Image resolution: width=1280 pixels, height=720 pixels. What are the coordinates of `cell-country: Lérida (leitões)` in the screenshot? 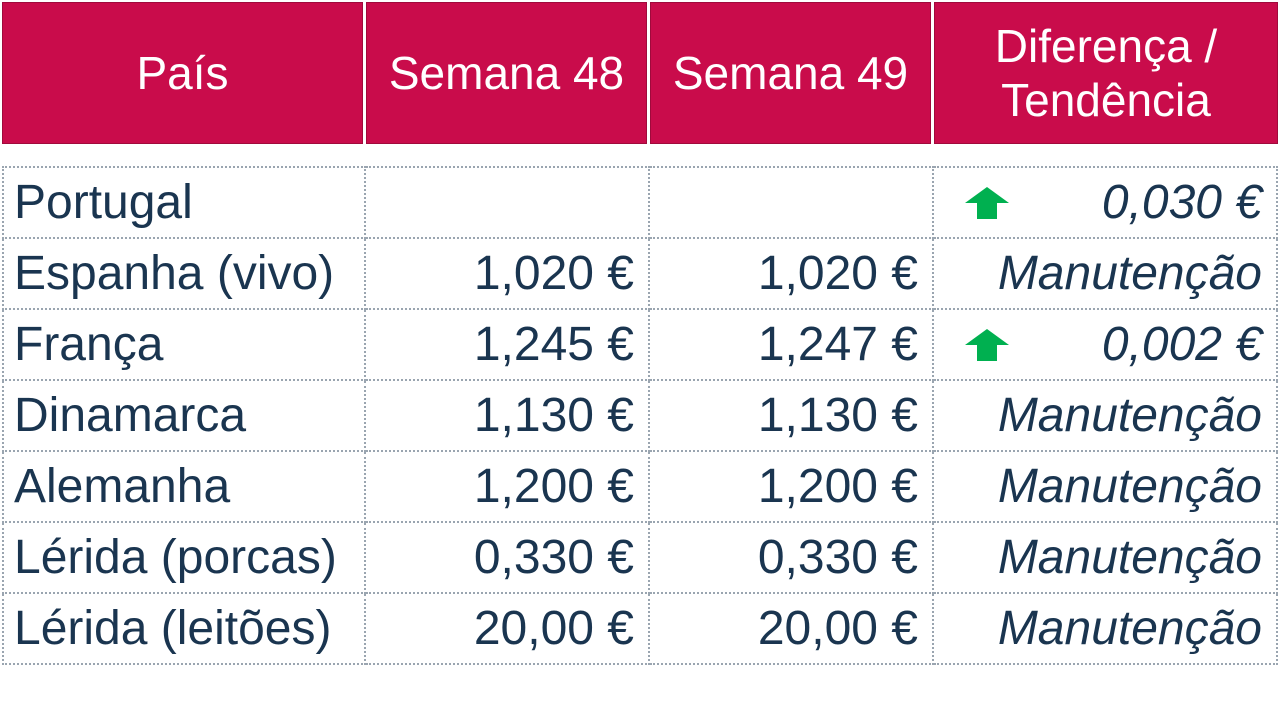 It's located at (184, 629).